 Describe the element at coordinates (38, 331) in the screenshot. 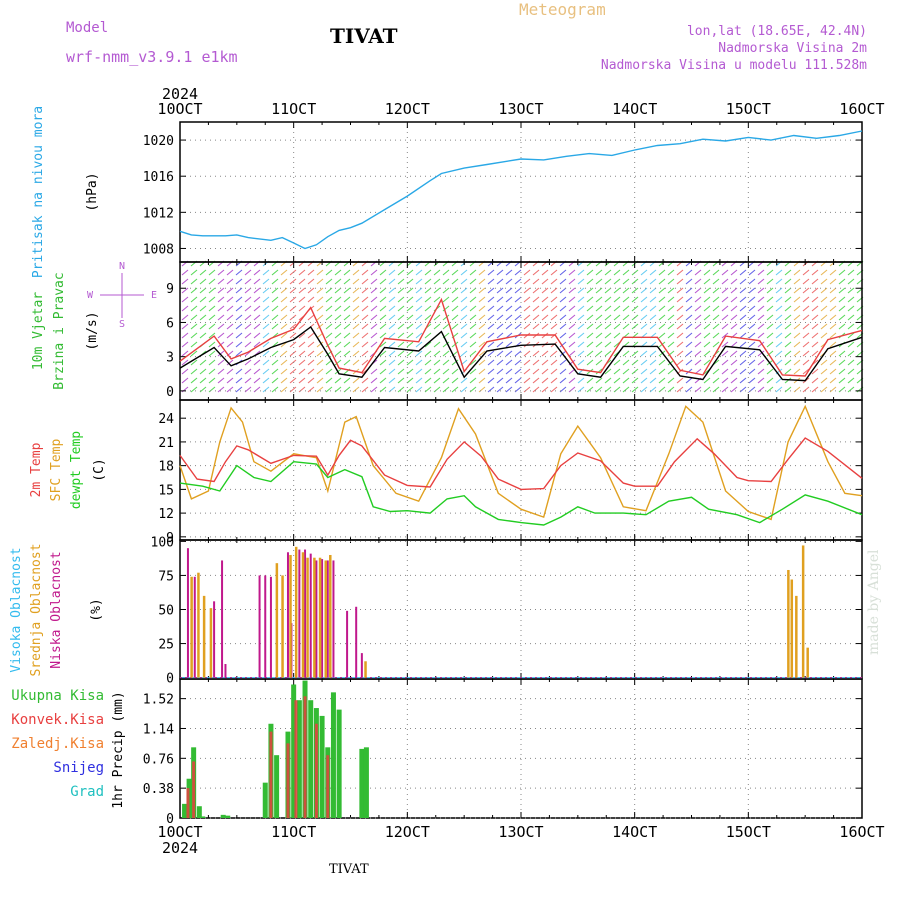

I see `wind-ylabel: 10m Vjetar` at that location.